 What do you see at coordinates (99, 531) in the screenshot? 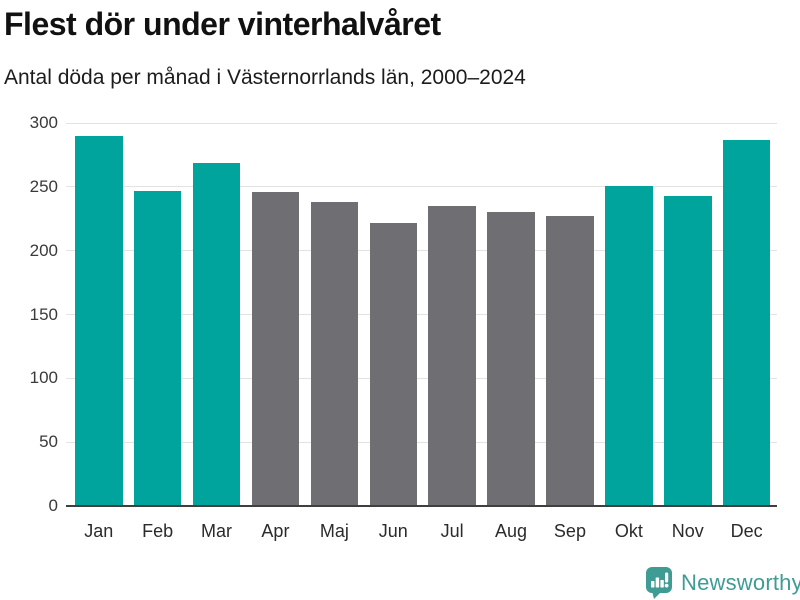
I see `x-tick-label-jan: Jan` at bounding box center [99, 531].